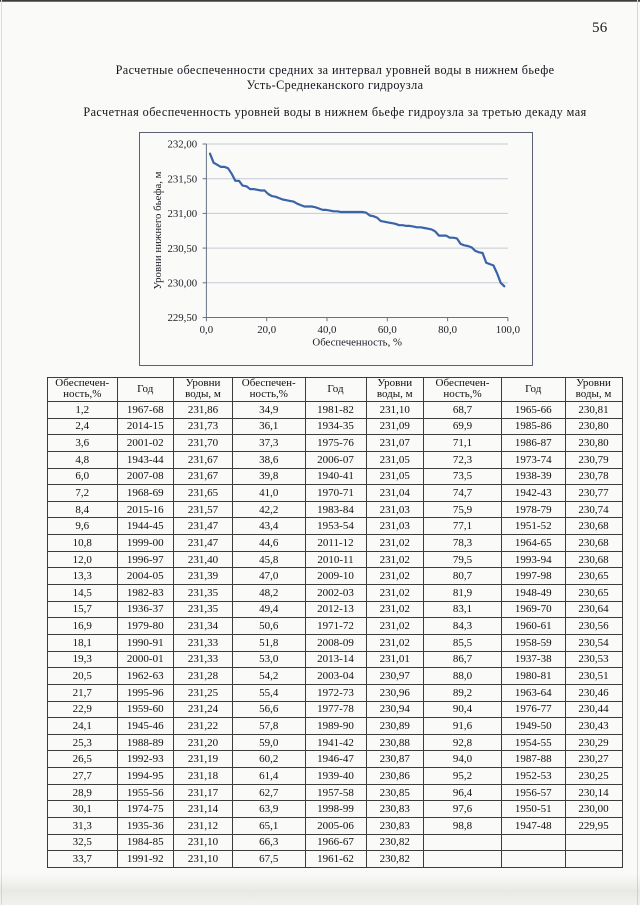 Image resolution: width=640 pixels, height=905 pixels. I want to click on svg-text: 40,0, so click(327, 330).